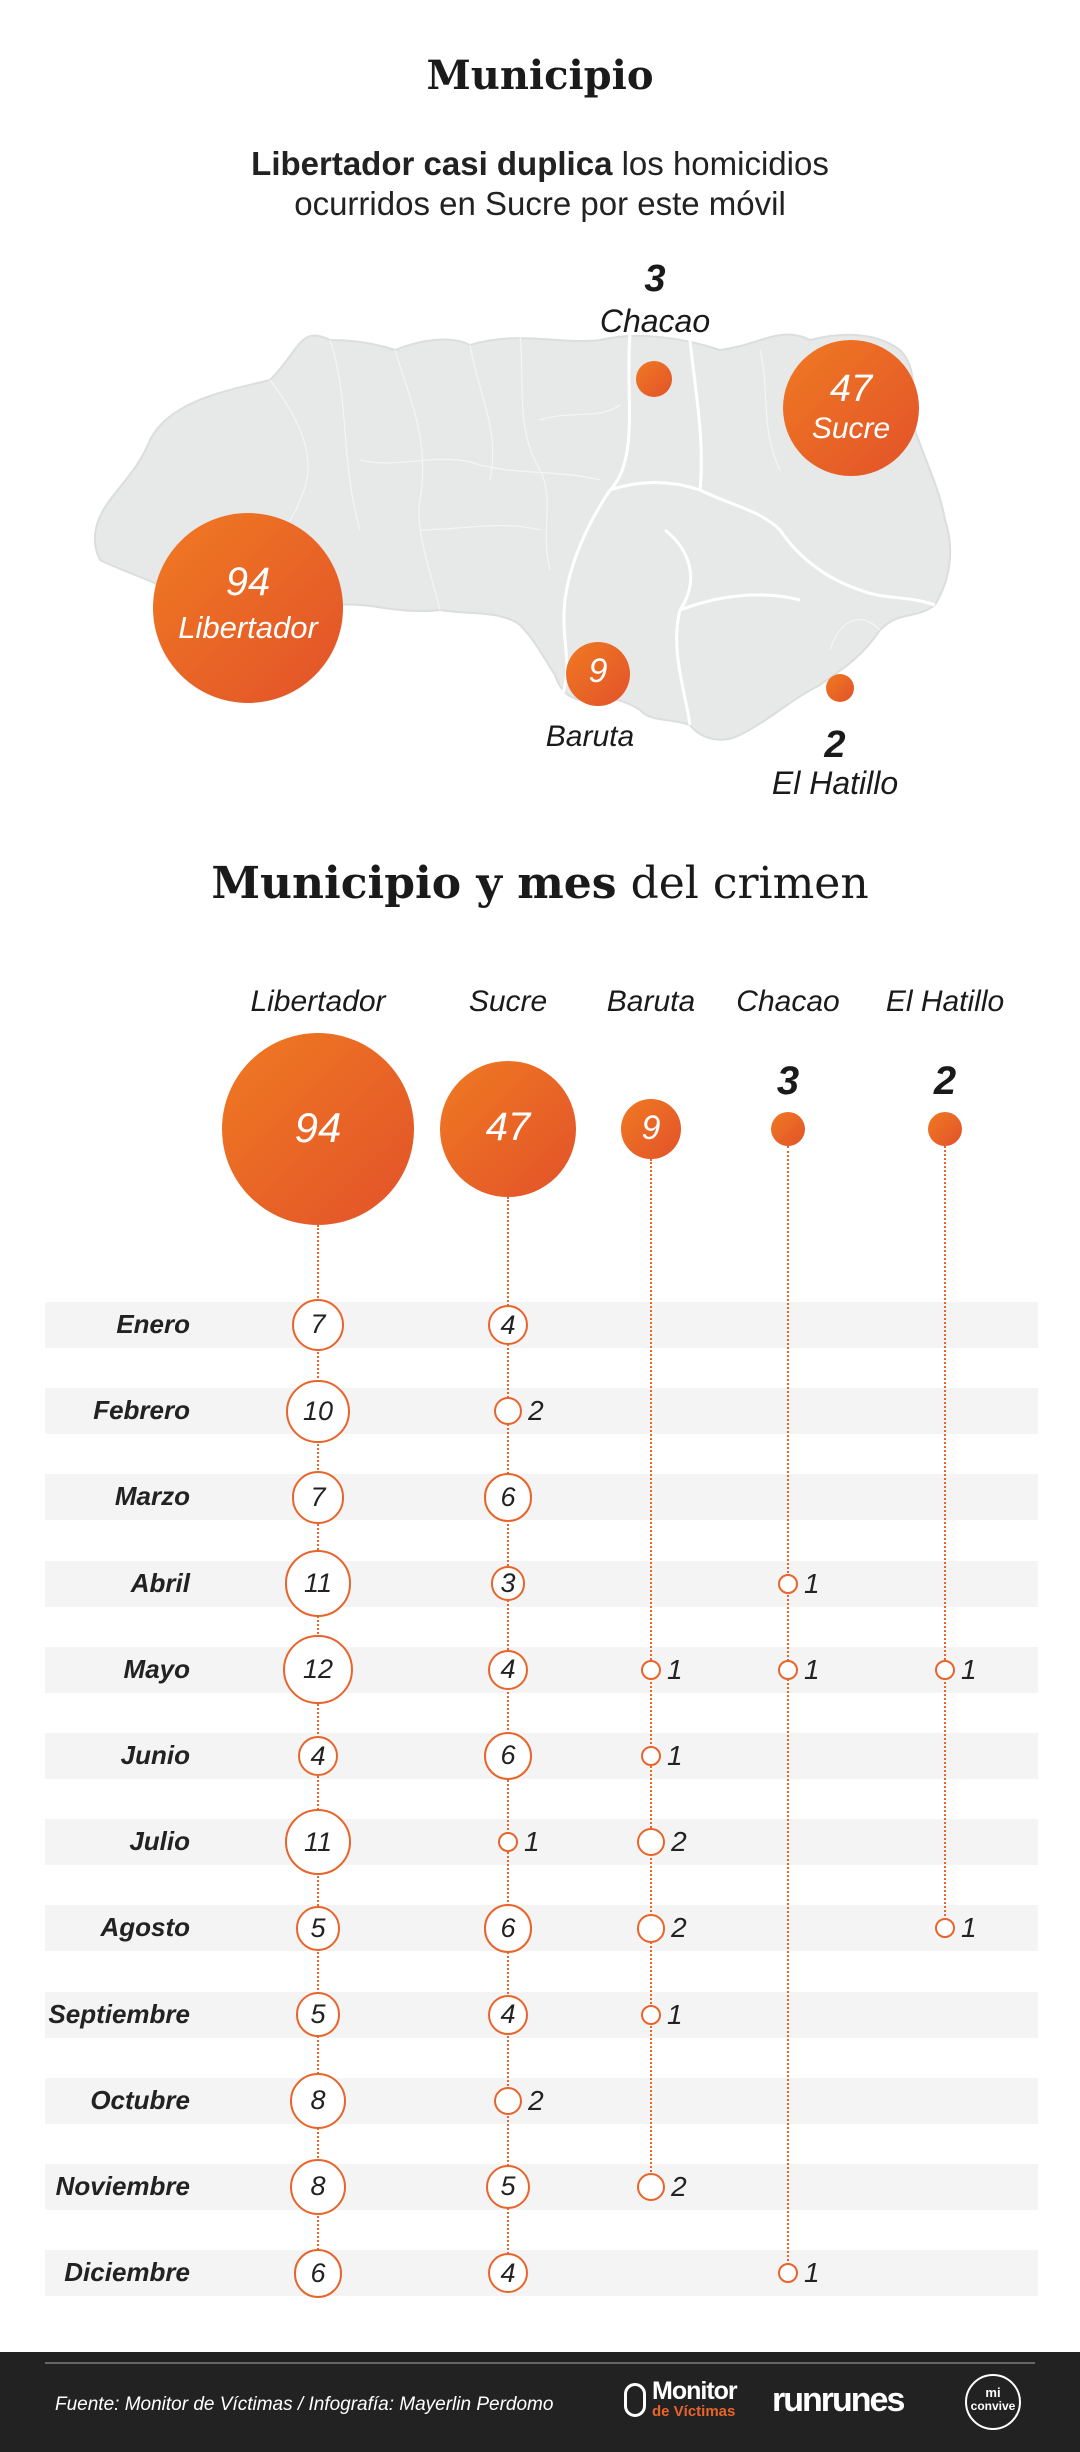 This screenshot has width=1080, height=2452. I want to click on map-bubble-baruta, so click(598, 674).